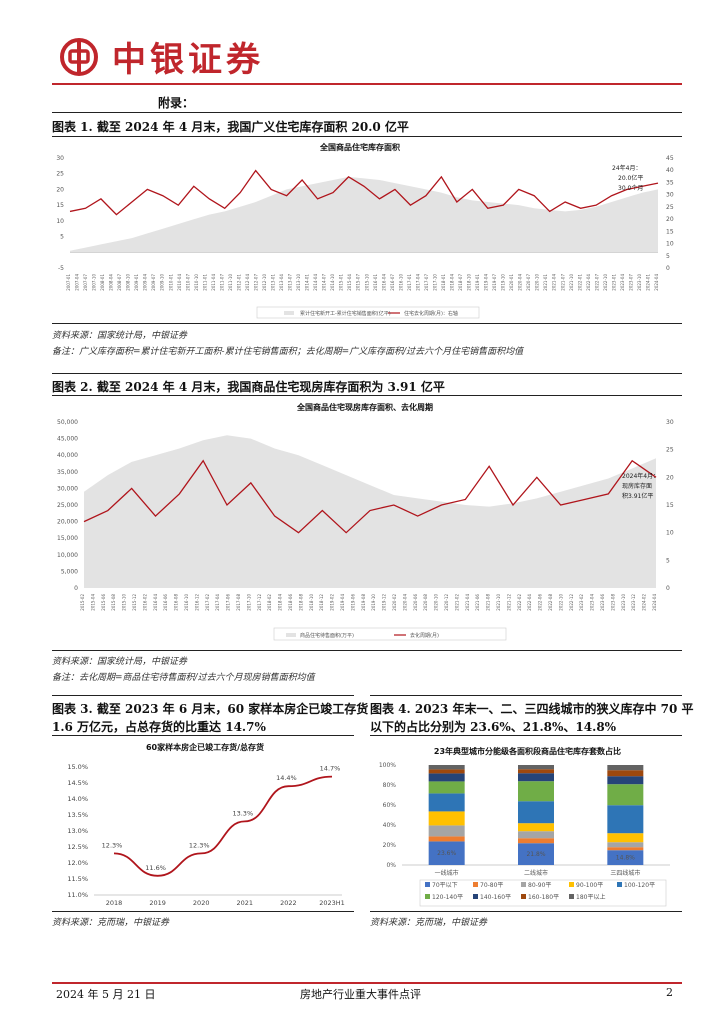 This screenshot has height=1024, width=724. I want to click on fig2-x-tick: 2021-10, so click(498, 602).